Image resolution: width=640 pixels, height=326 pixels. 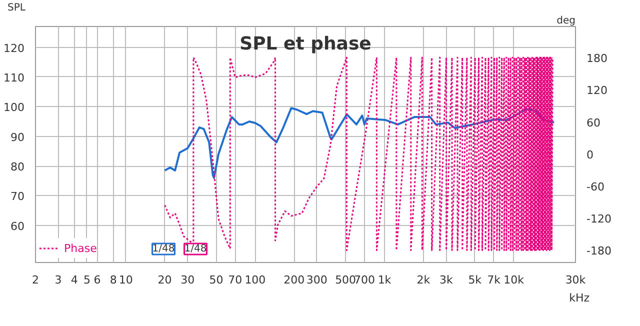 I want to click on y2-tick-label: 120, so click(x=597, y=91).